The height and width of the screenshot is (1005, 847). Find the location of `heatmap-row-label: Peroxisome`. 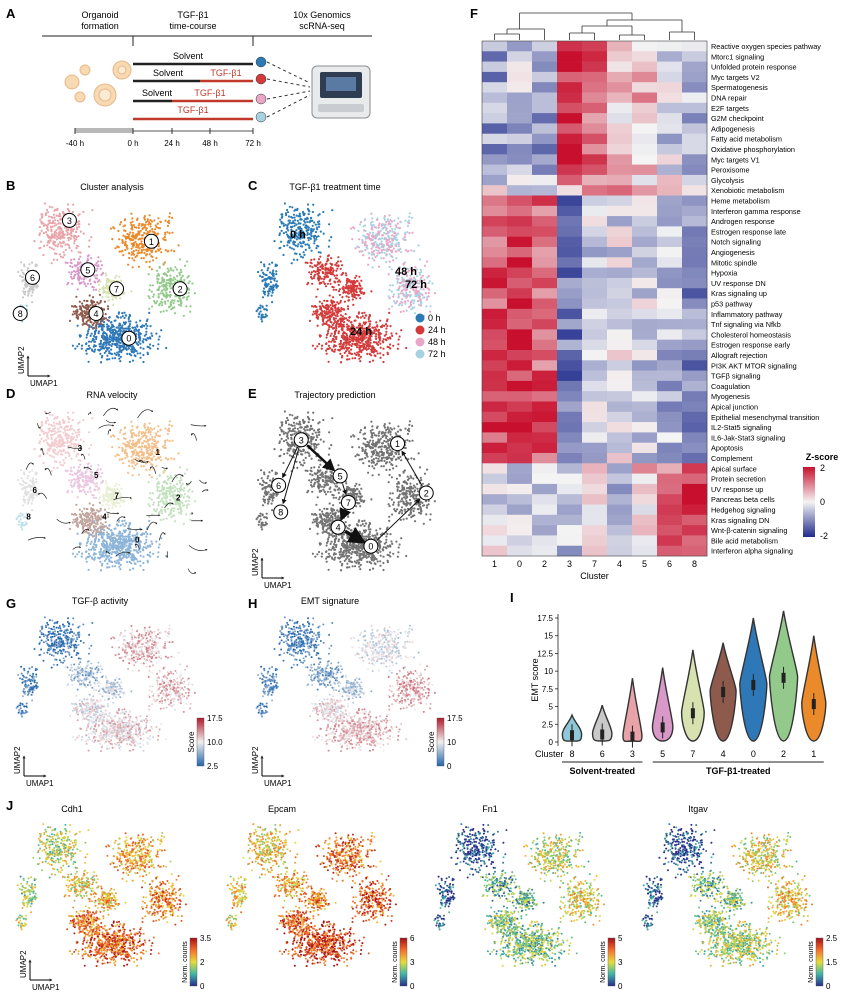

heatmap-row-label: Peroxisome is located at coordinates (730, 170).